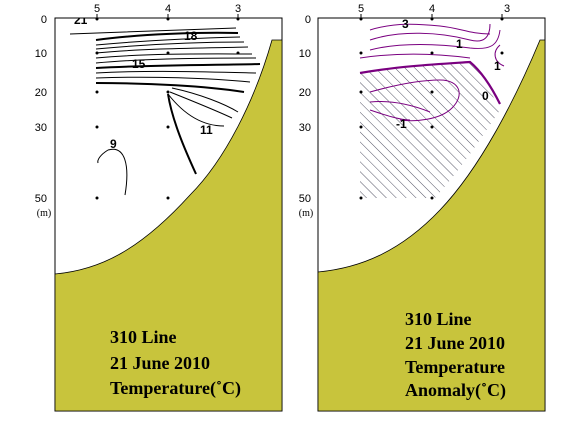  What do you see at coordinates (401, 124) in the screenshot?
I see `contour-label: -1` at bounding box center [401, 124].